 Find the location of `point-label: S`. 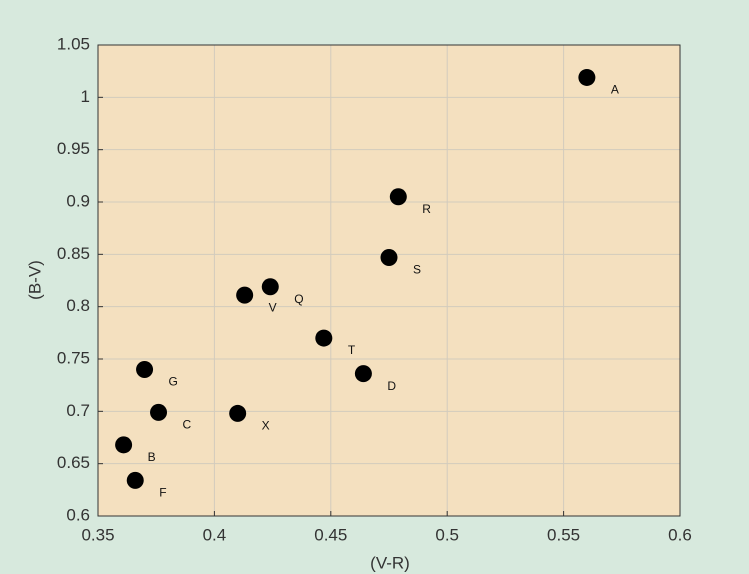

point-label: S is located at coordinates (417, 270).